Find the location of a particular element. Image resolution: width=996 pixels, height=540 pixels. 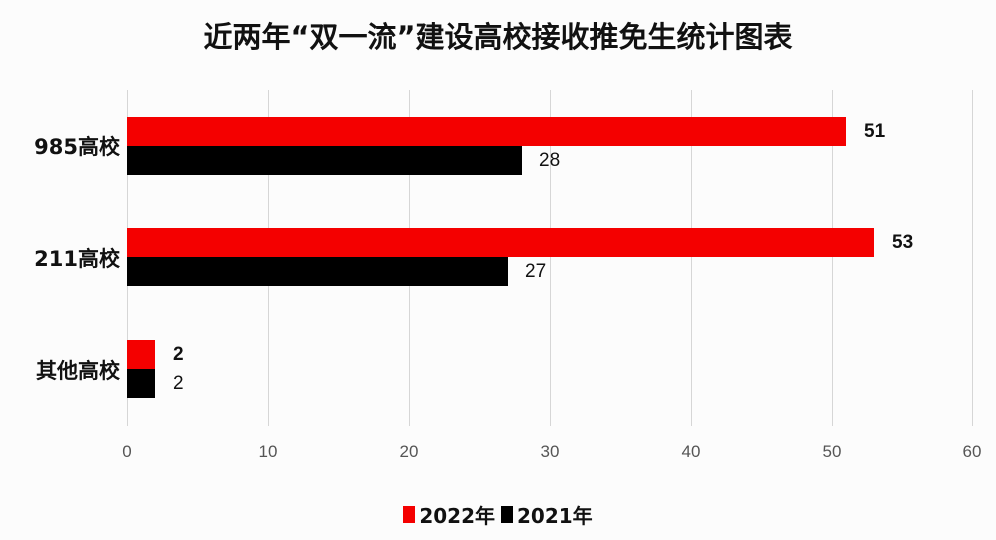

legend-label-2021: 2021年 is located at coordinates (555, 516).